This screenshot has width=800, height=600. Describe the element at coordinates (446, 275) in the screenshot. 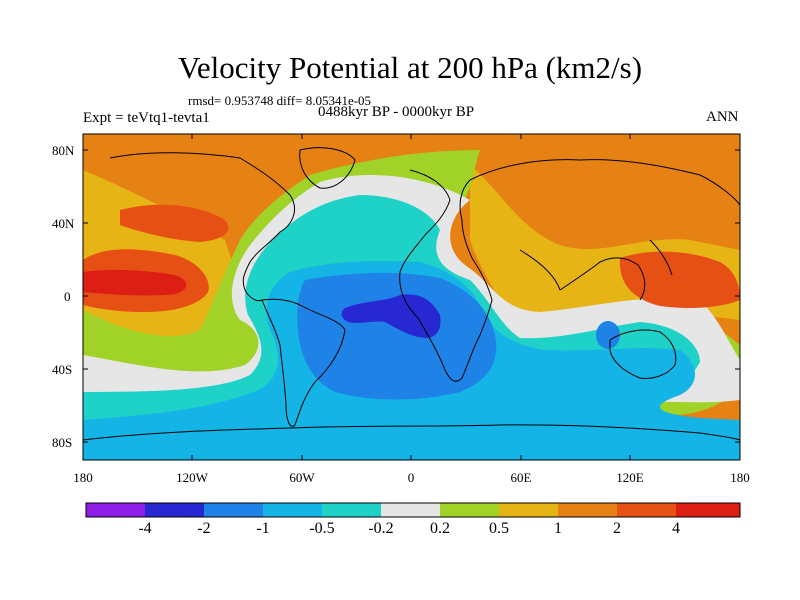

I see `coast-europe-africa` at that location.